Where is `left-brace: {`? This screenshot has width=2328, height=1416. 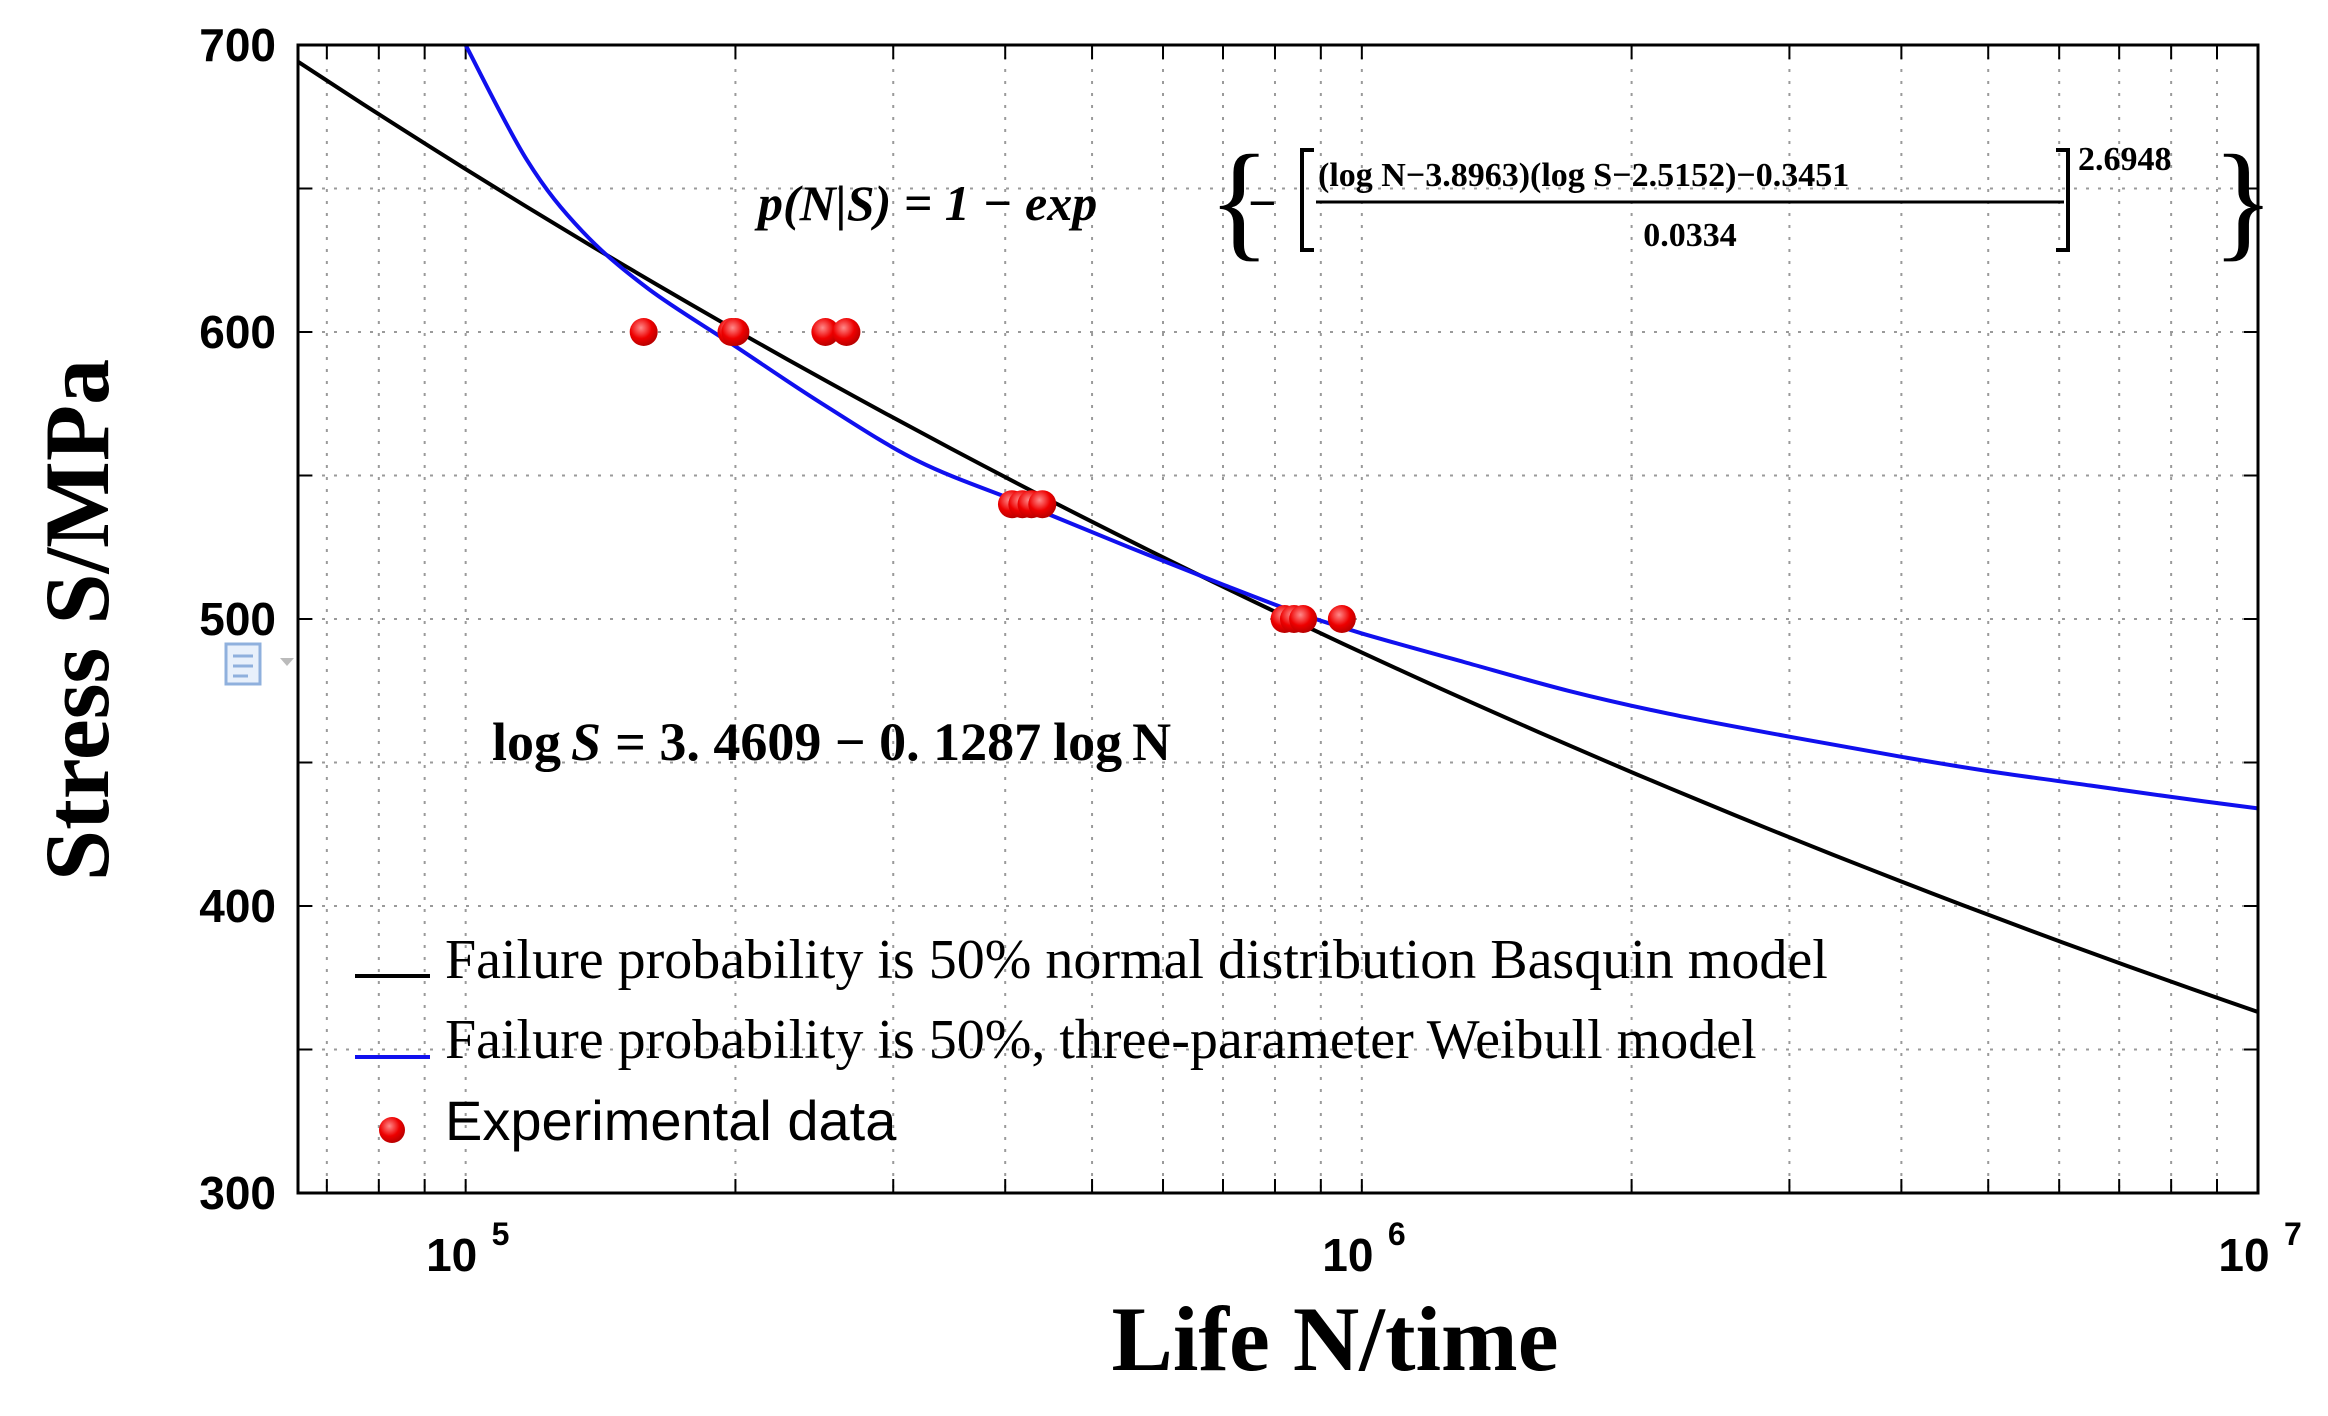
left-brace: { is located at coordinates (1239, 201).